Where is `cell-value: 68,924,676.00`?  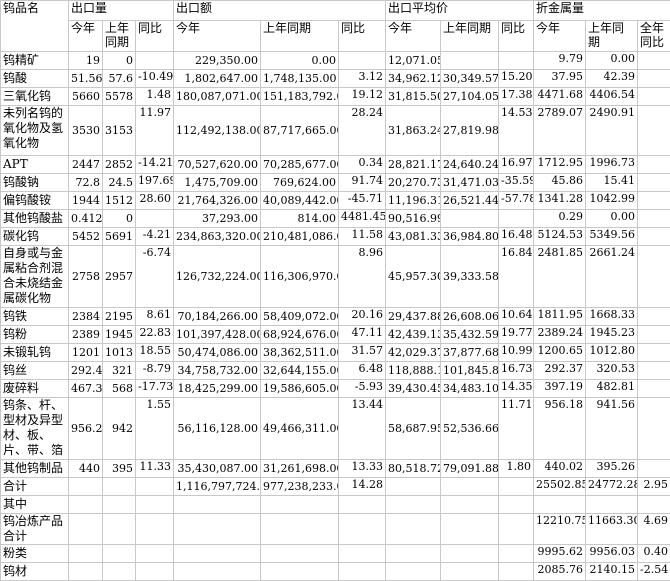
cell-value: 68,924,676.00 is located at coordinates (300, 335).